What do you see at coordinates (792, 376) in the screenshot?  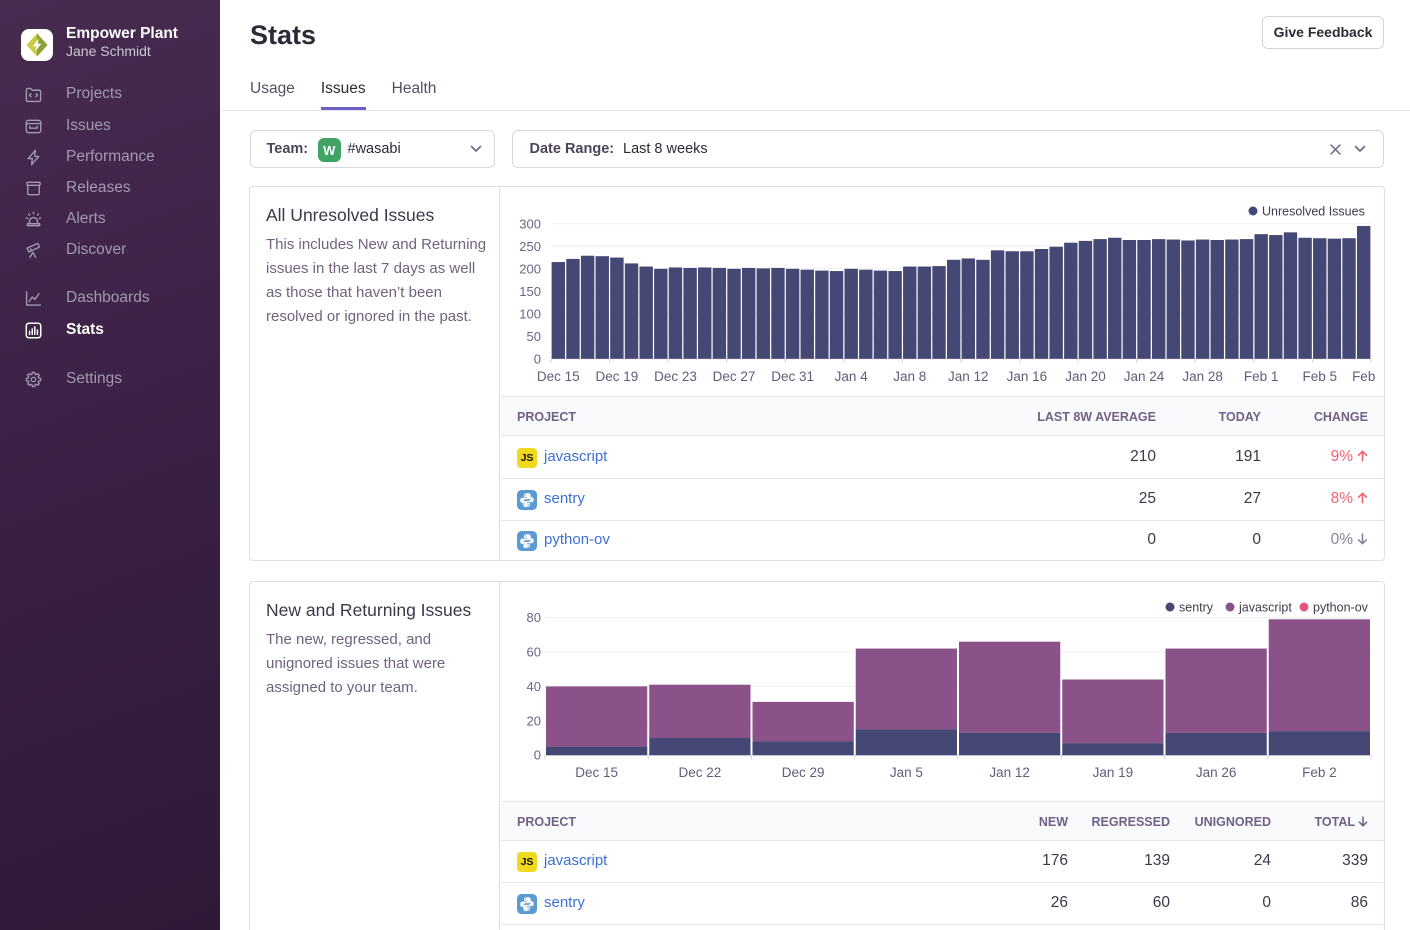 I see `svg-text: Dec 31` at bounding box center [792, 376].